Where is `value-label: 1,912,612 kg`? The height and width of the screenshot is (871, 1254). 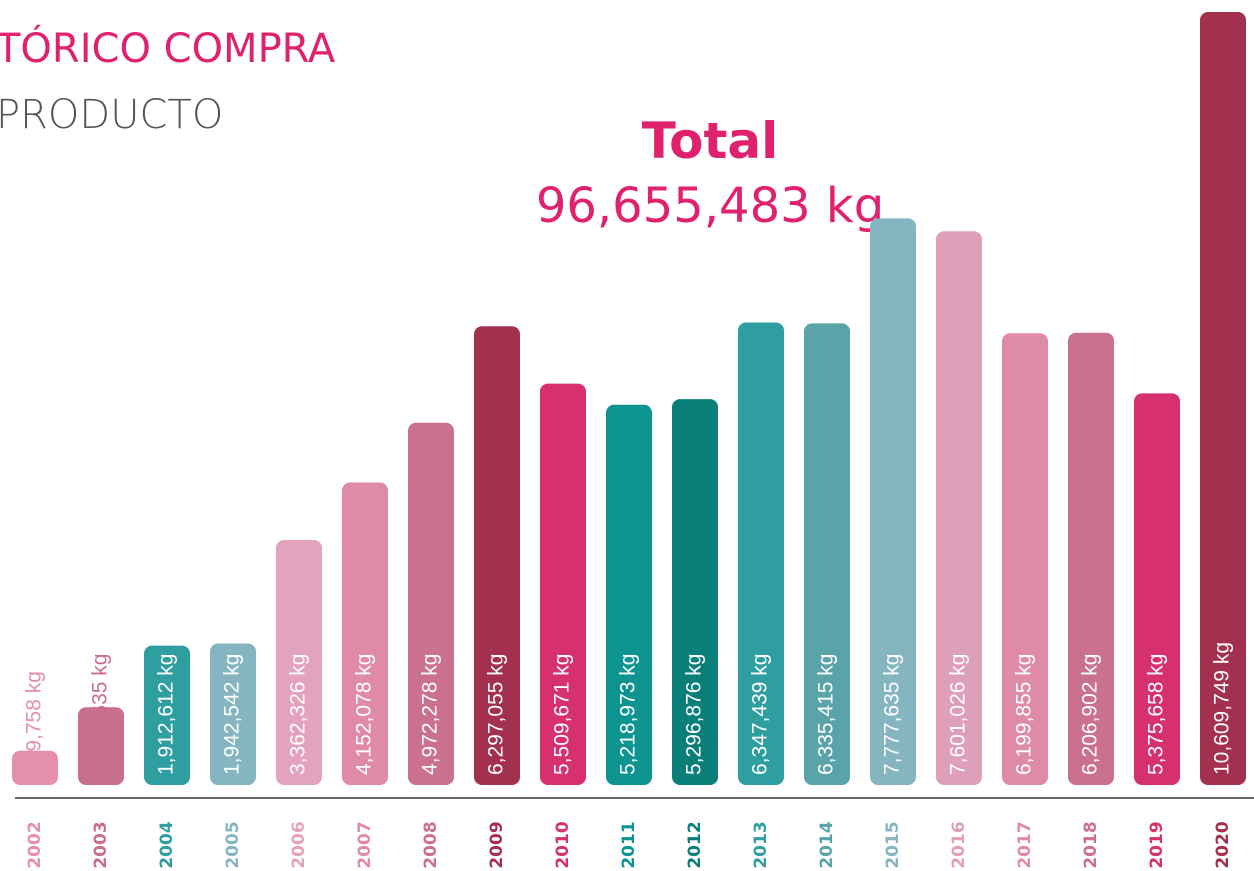
value-label: 1,912,612 kg is located at coordinates (166, 714).